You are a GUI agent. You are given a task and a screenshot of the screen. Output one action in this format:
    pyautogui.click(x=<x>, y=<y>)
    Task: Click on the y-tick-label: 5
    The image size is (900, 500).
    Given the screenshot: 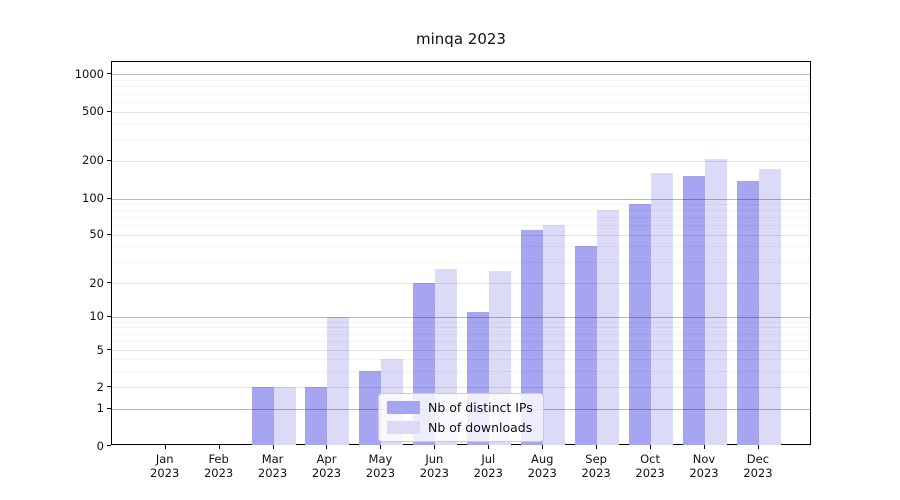 What is the action you would take?
    pyautogui.click(x=100, y=349)
    